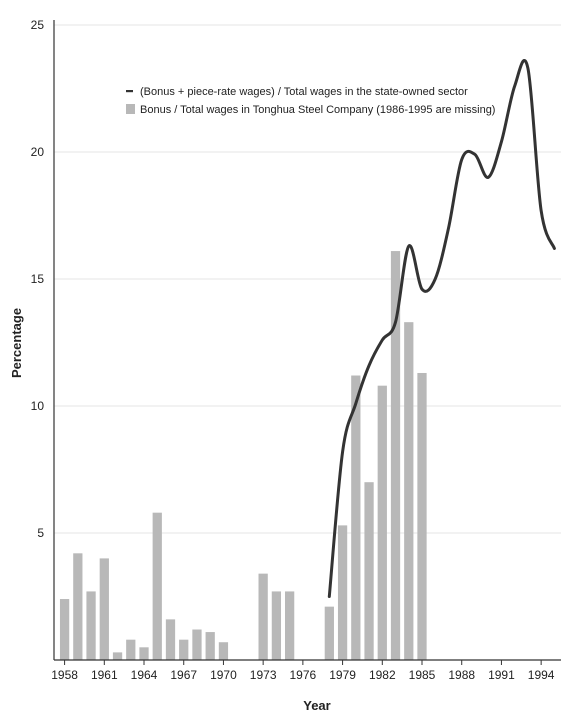  I want to click on x-tick-label: 1994, so click(541, 675).